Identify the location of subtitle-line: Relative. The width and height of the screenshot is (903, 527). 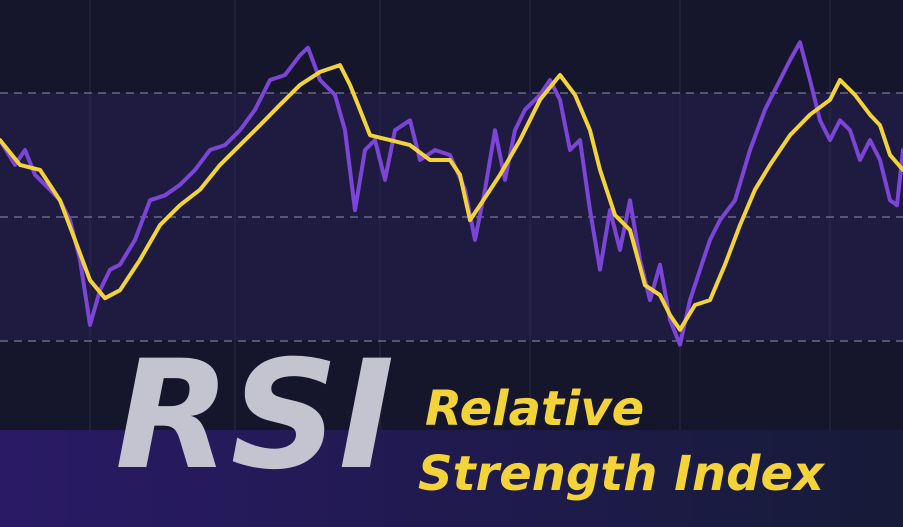
(534, 409).